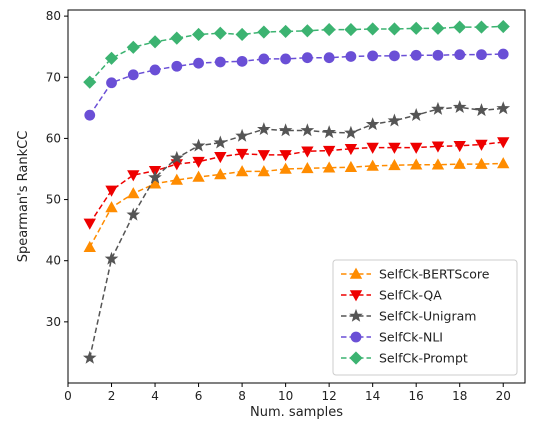 The image size is (536, 426). What do you see at coordinates (53, 138) in the screenshot?
I see `y-tick-label: 60` at bounding box center [53, 138].